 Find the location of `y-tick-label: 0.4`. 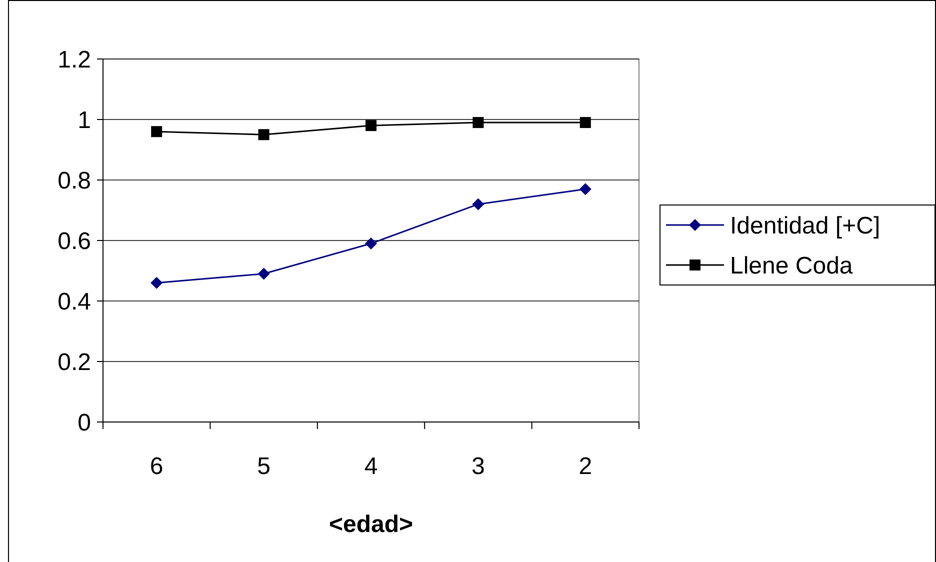

y-tick-label: 0.4 is located at coordinates (74, 302).